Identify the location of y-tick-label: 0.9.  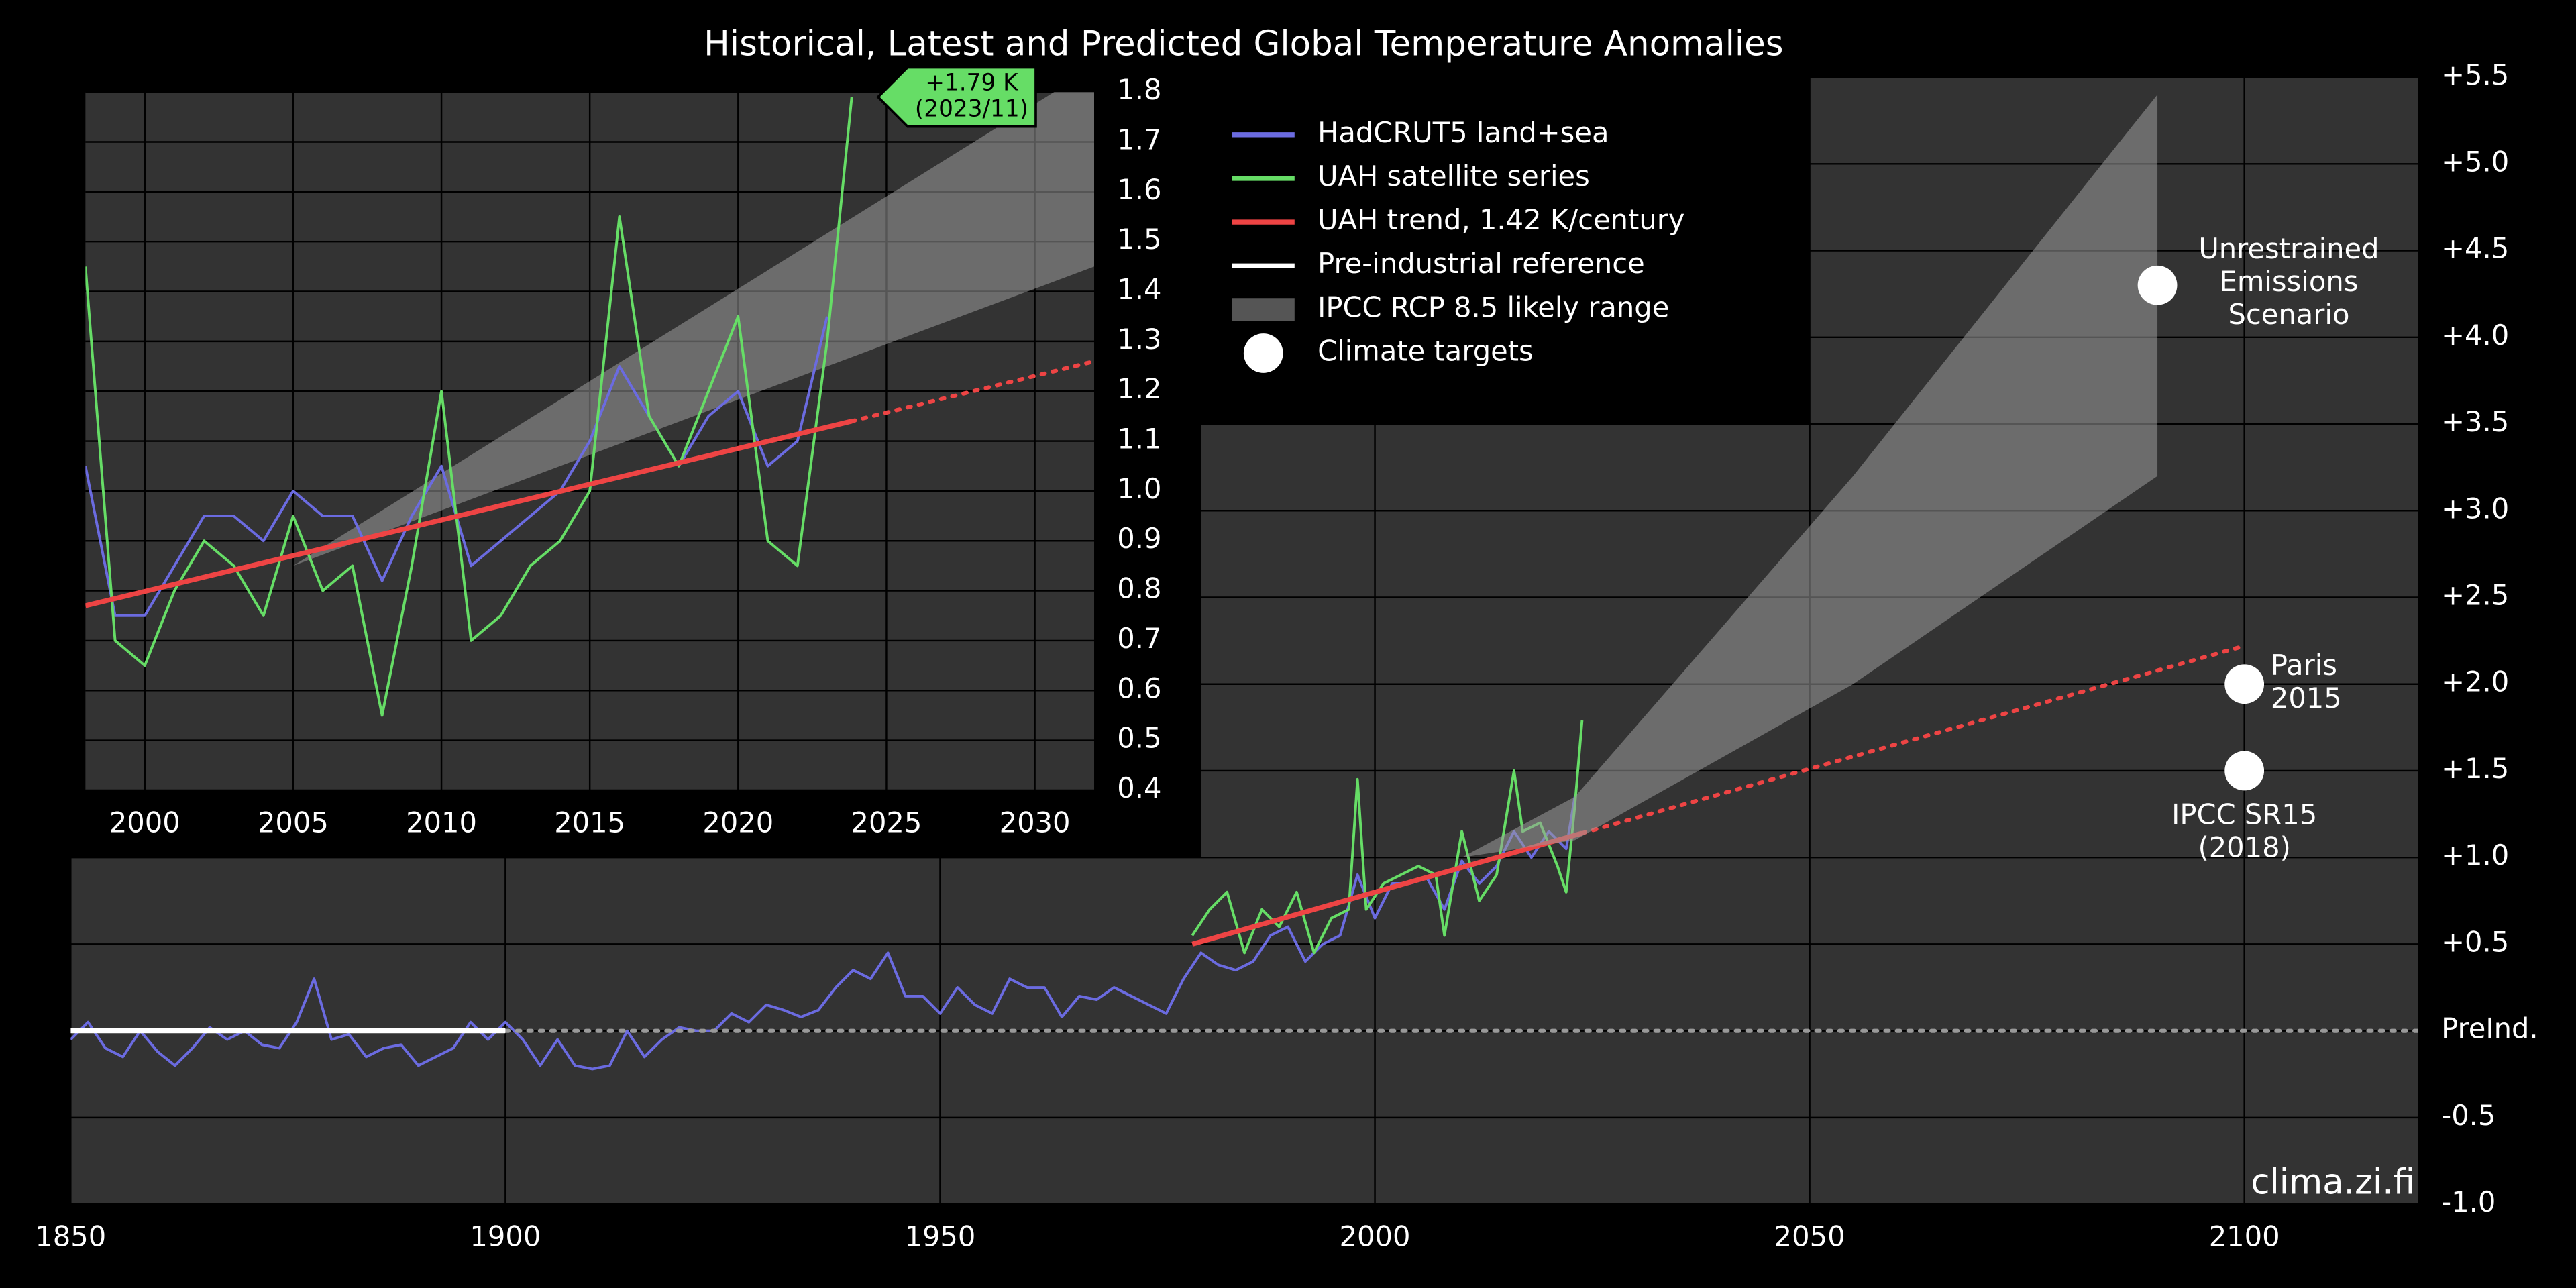
(1139, 538).